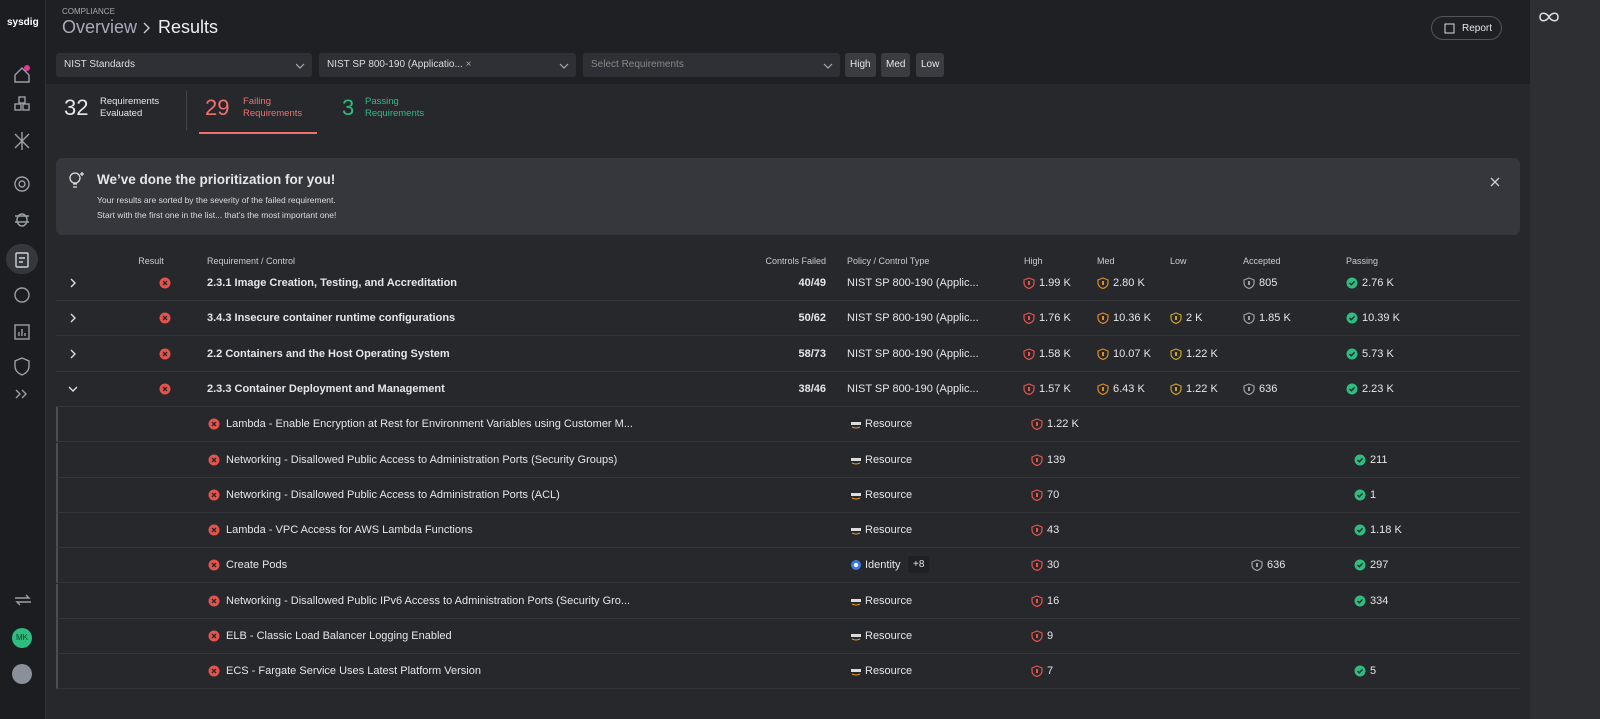  Describe the element at coordinates (100, 27) in the screenshot. I see `crumb: Overview` at that location.